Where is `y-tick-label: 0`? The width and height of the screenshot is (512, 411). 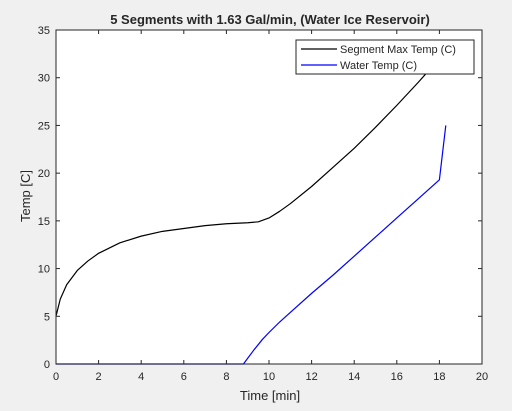
y-tick-label: 0 is located at coordinates (47, 365).